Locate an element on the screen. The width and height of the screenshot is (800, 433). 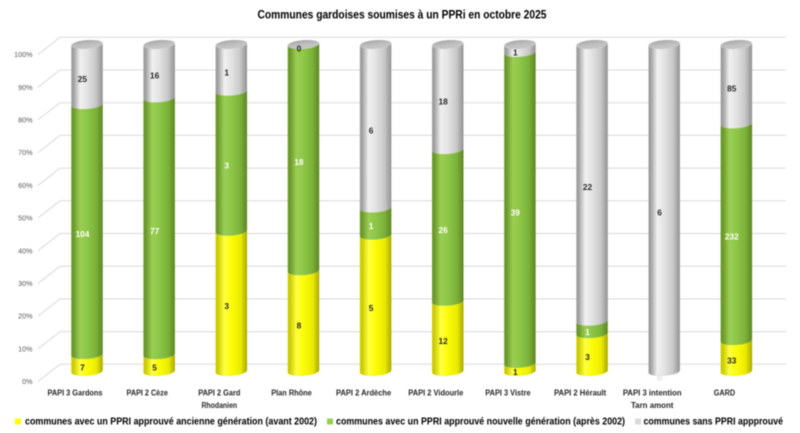
svg-text: 232 is located at coordinates (732, 237).